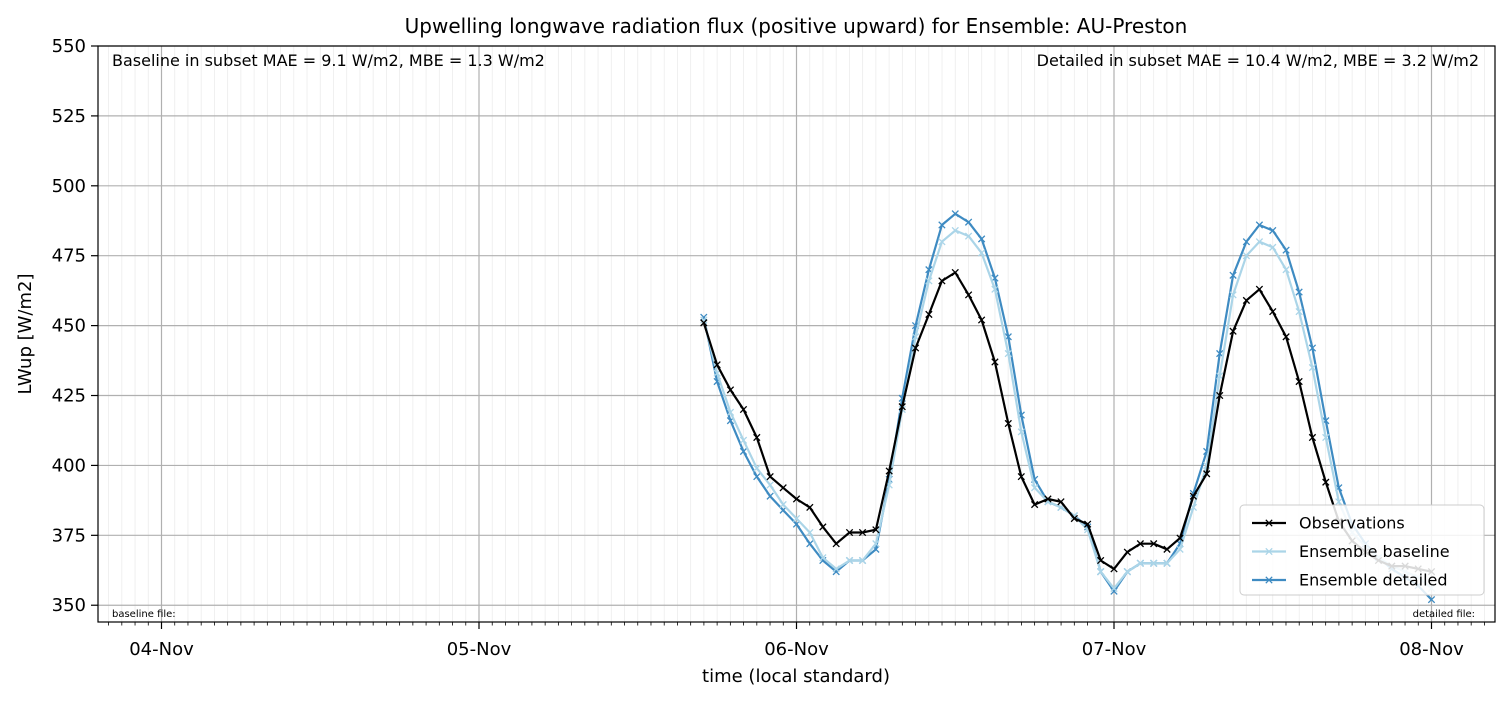  I want to click on y-tick-label: 500, so click(69, 186).